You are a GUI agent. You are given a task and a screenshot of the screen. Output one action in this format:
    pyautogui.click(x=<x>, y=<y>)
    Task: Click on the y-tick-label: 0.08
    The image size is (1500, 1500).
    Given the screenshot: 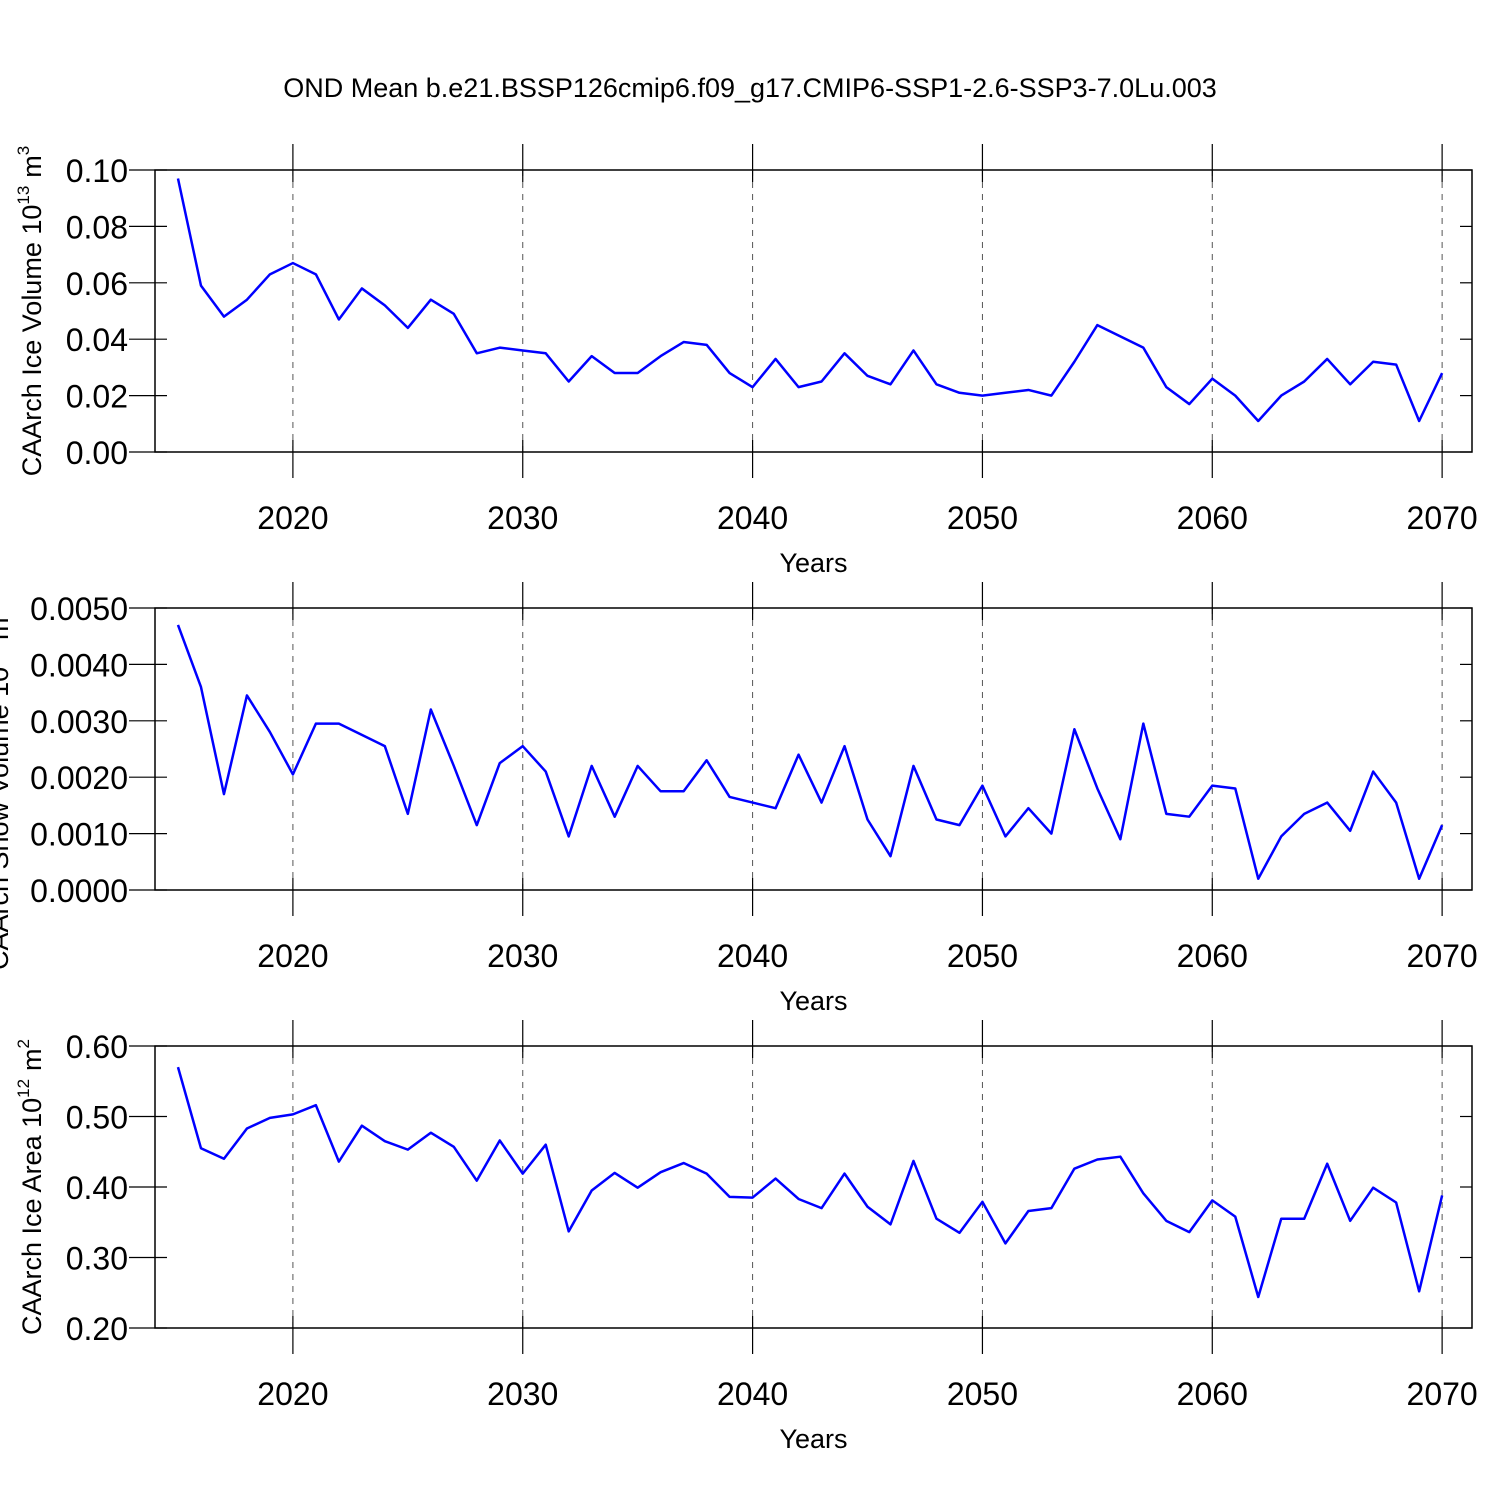 What is the action you would take?
    pyautogui.click(x=97, y=227)
    